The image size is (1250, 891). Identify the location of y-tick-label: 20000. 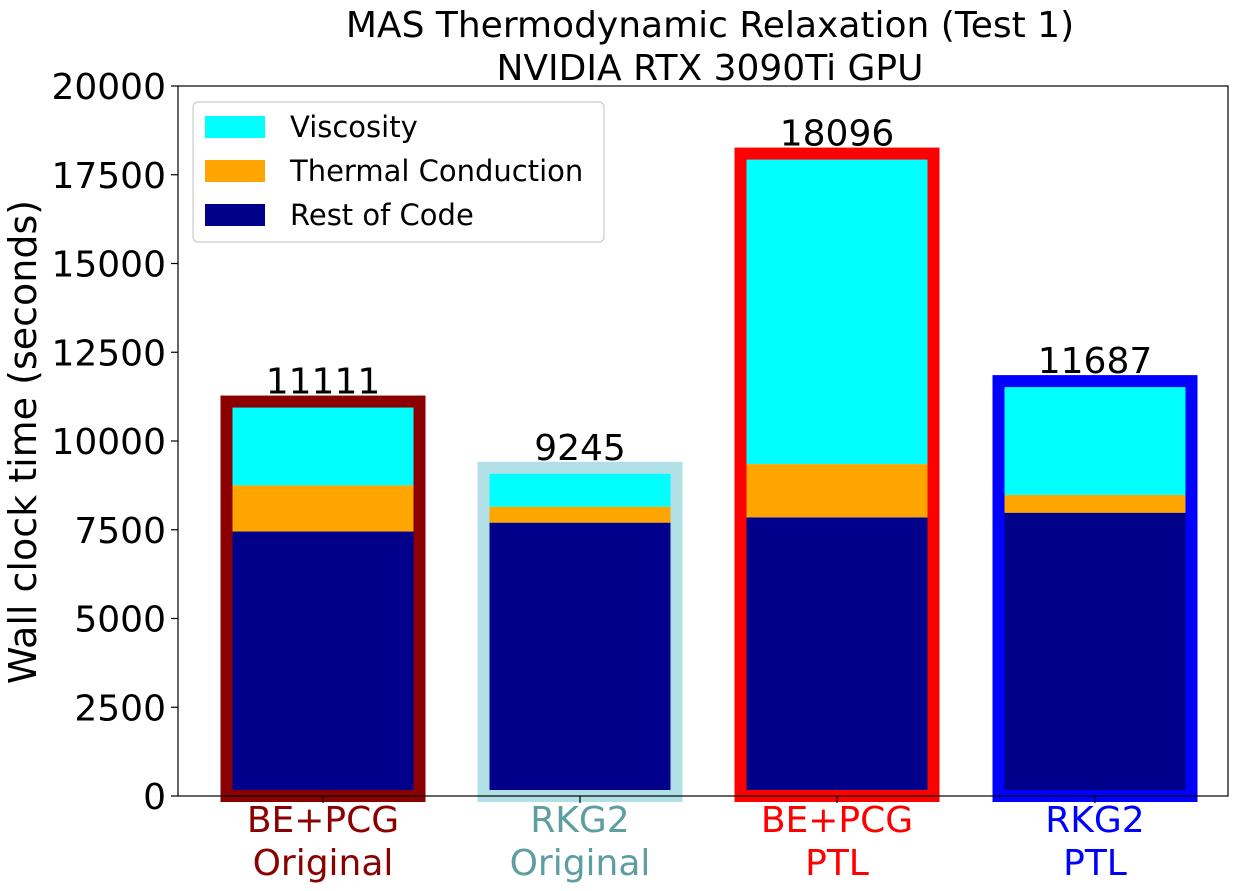
(108, 87).